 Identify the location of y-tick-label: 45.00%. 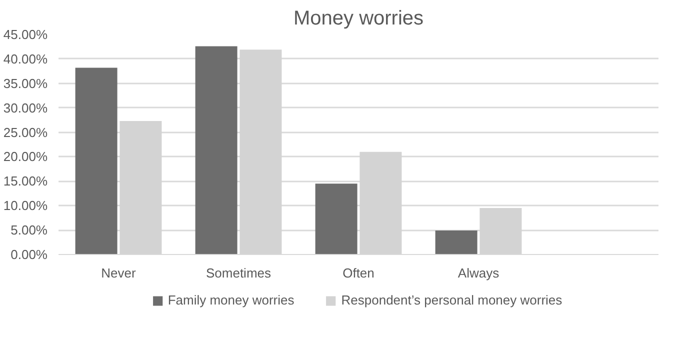
(25, 34).